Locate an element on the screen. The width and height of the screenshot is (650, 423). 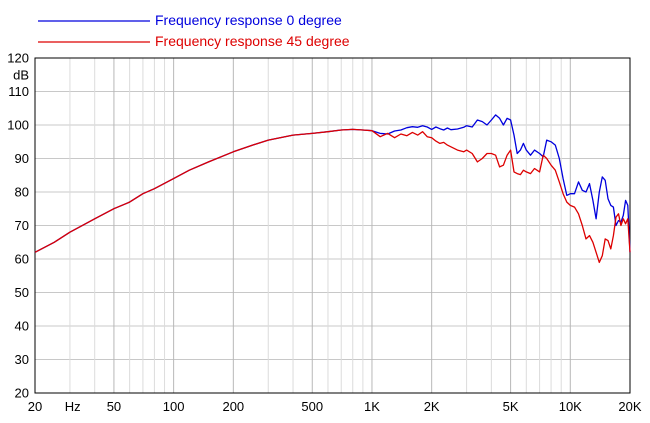
x-tick-label: 2K is located at coordinates (432, 406).